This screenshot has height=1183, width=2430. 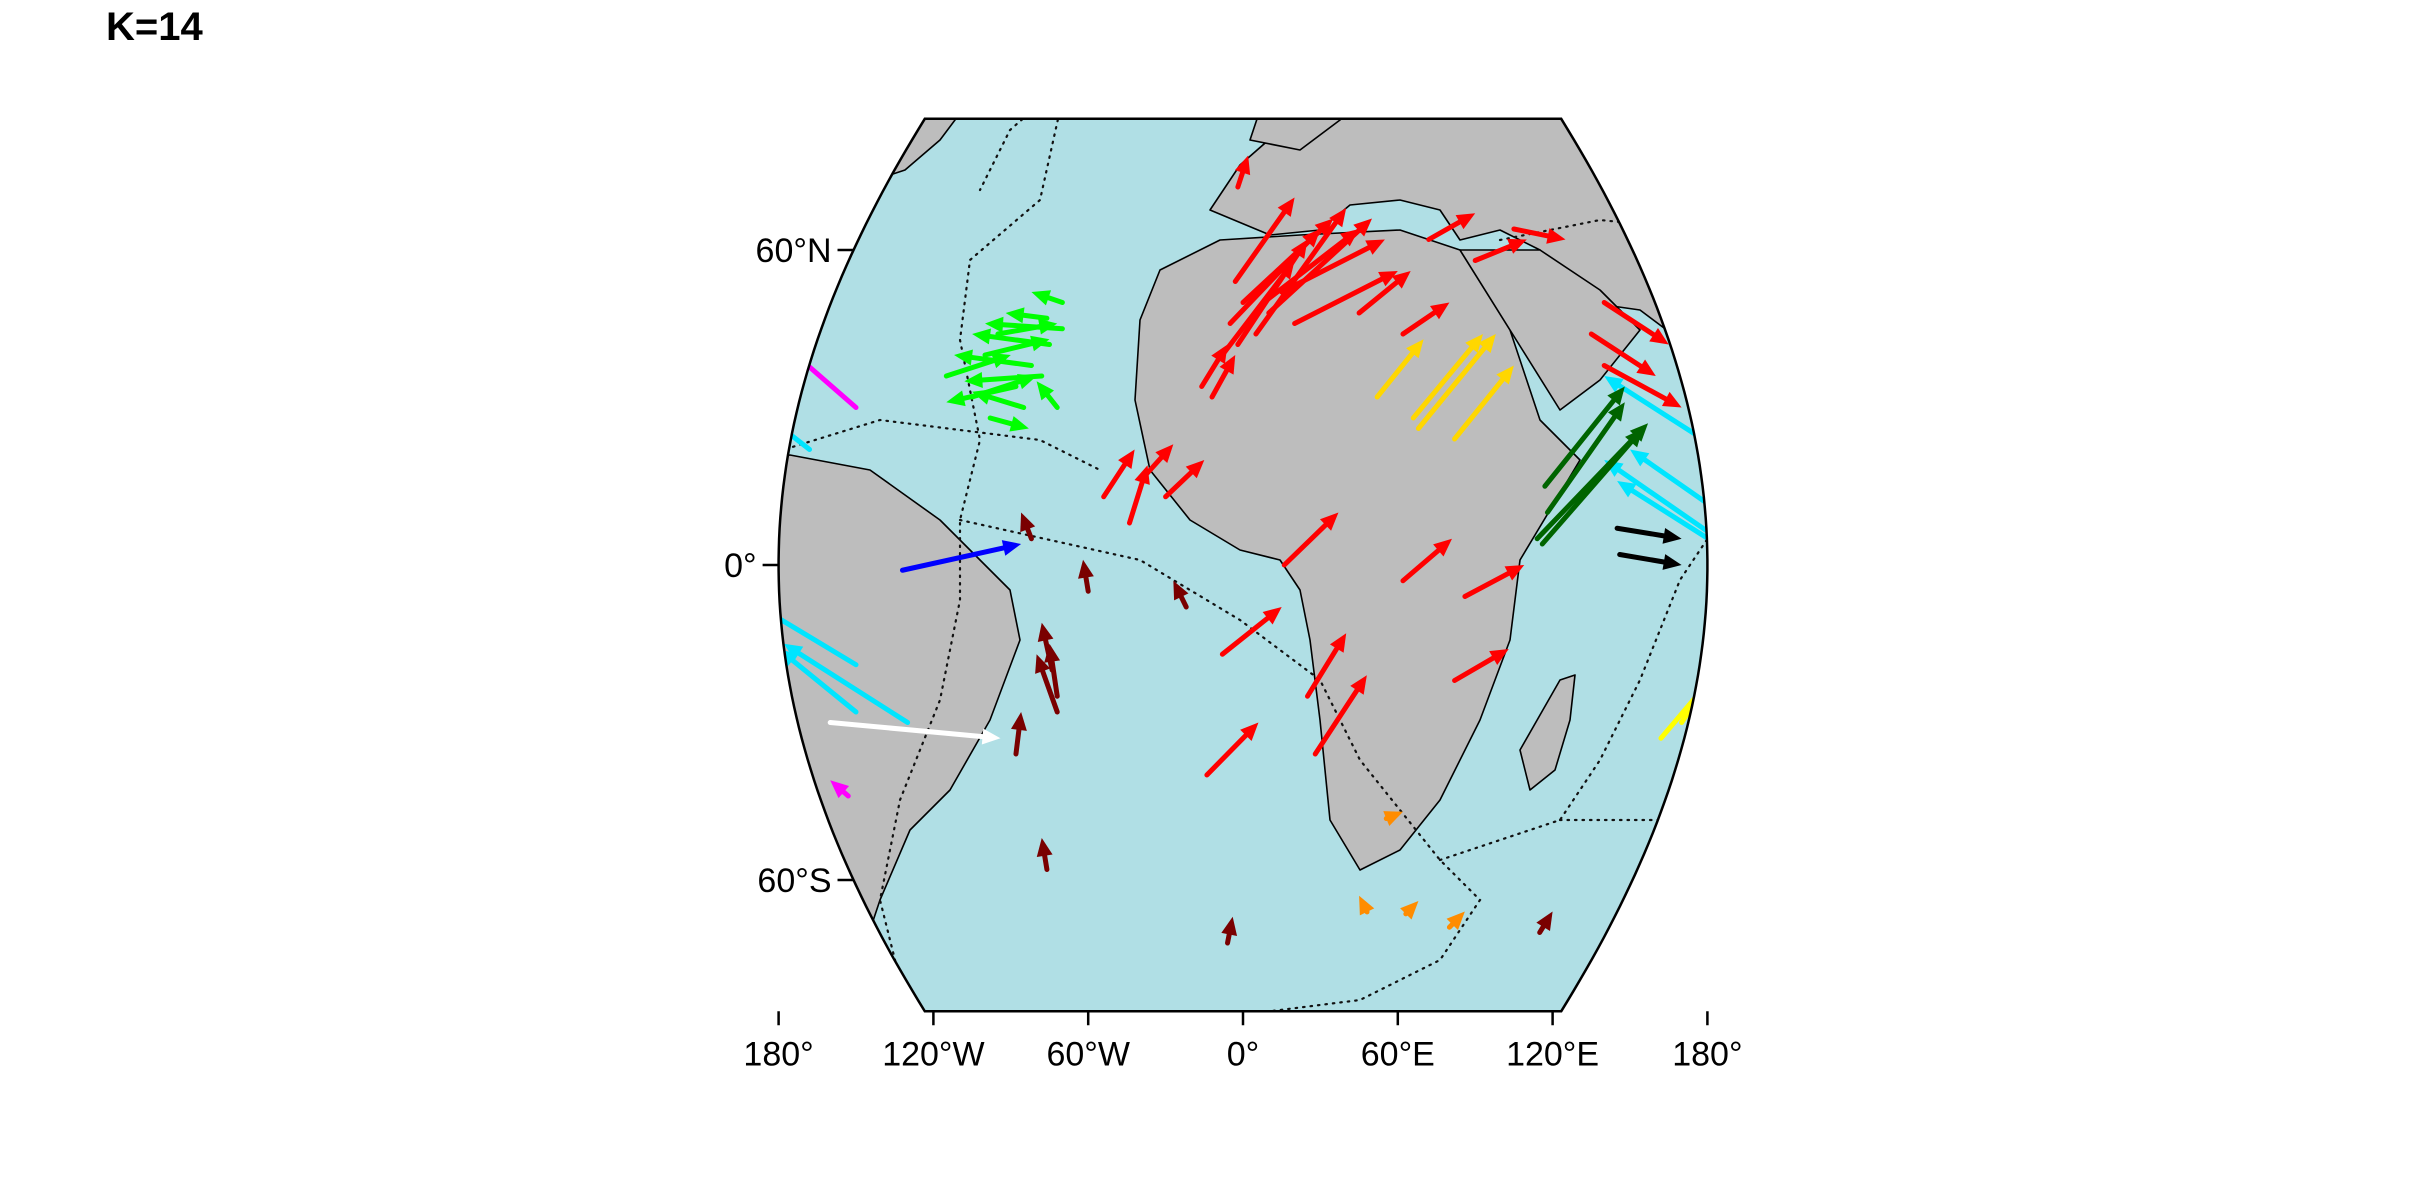 What do you see at coordinates (154, 27) in the screenshot?
I see `panel-label: K=14` at bounding box center [154, 27].